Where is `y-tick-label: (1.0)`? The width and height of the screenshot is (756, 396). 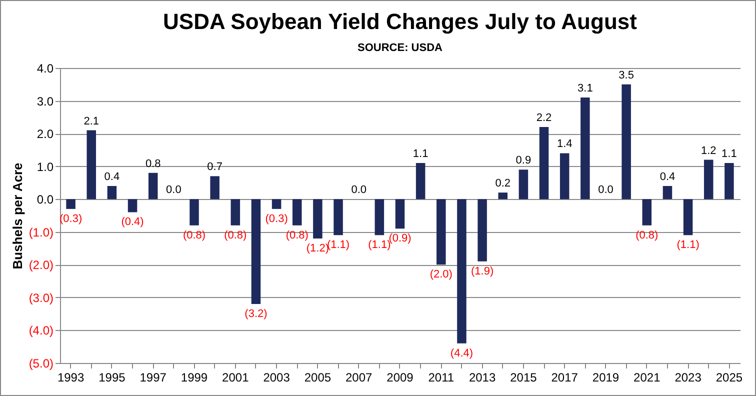 y-tick-label: (1.0) is located at coordinates (41, 232).